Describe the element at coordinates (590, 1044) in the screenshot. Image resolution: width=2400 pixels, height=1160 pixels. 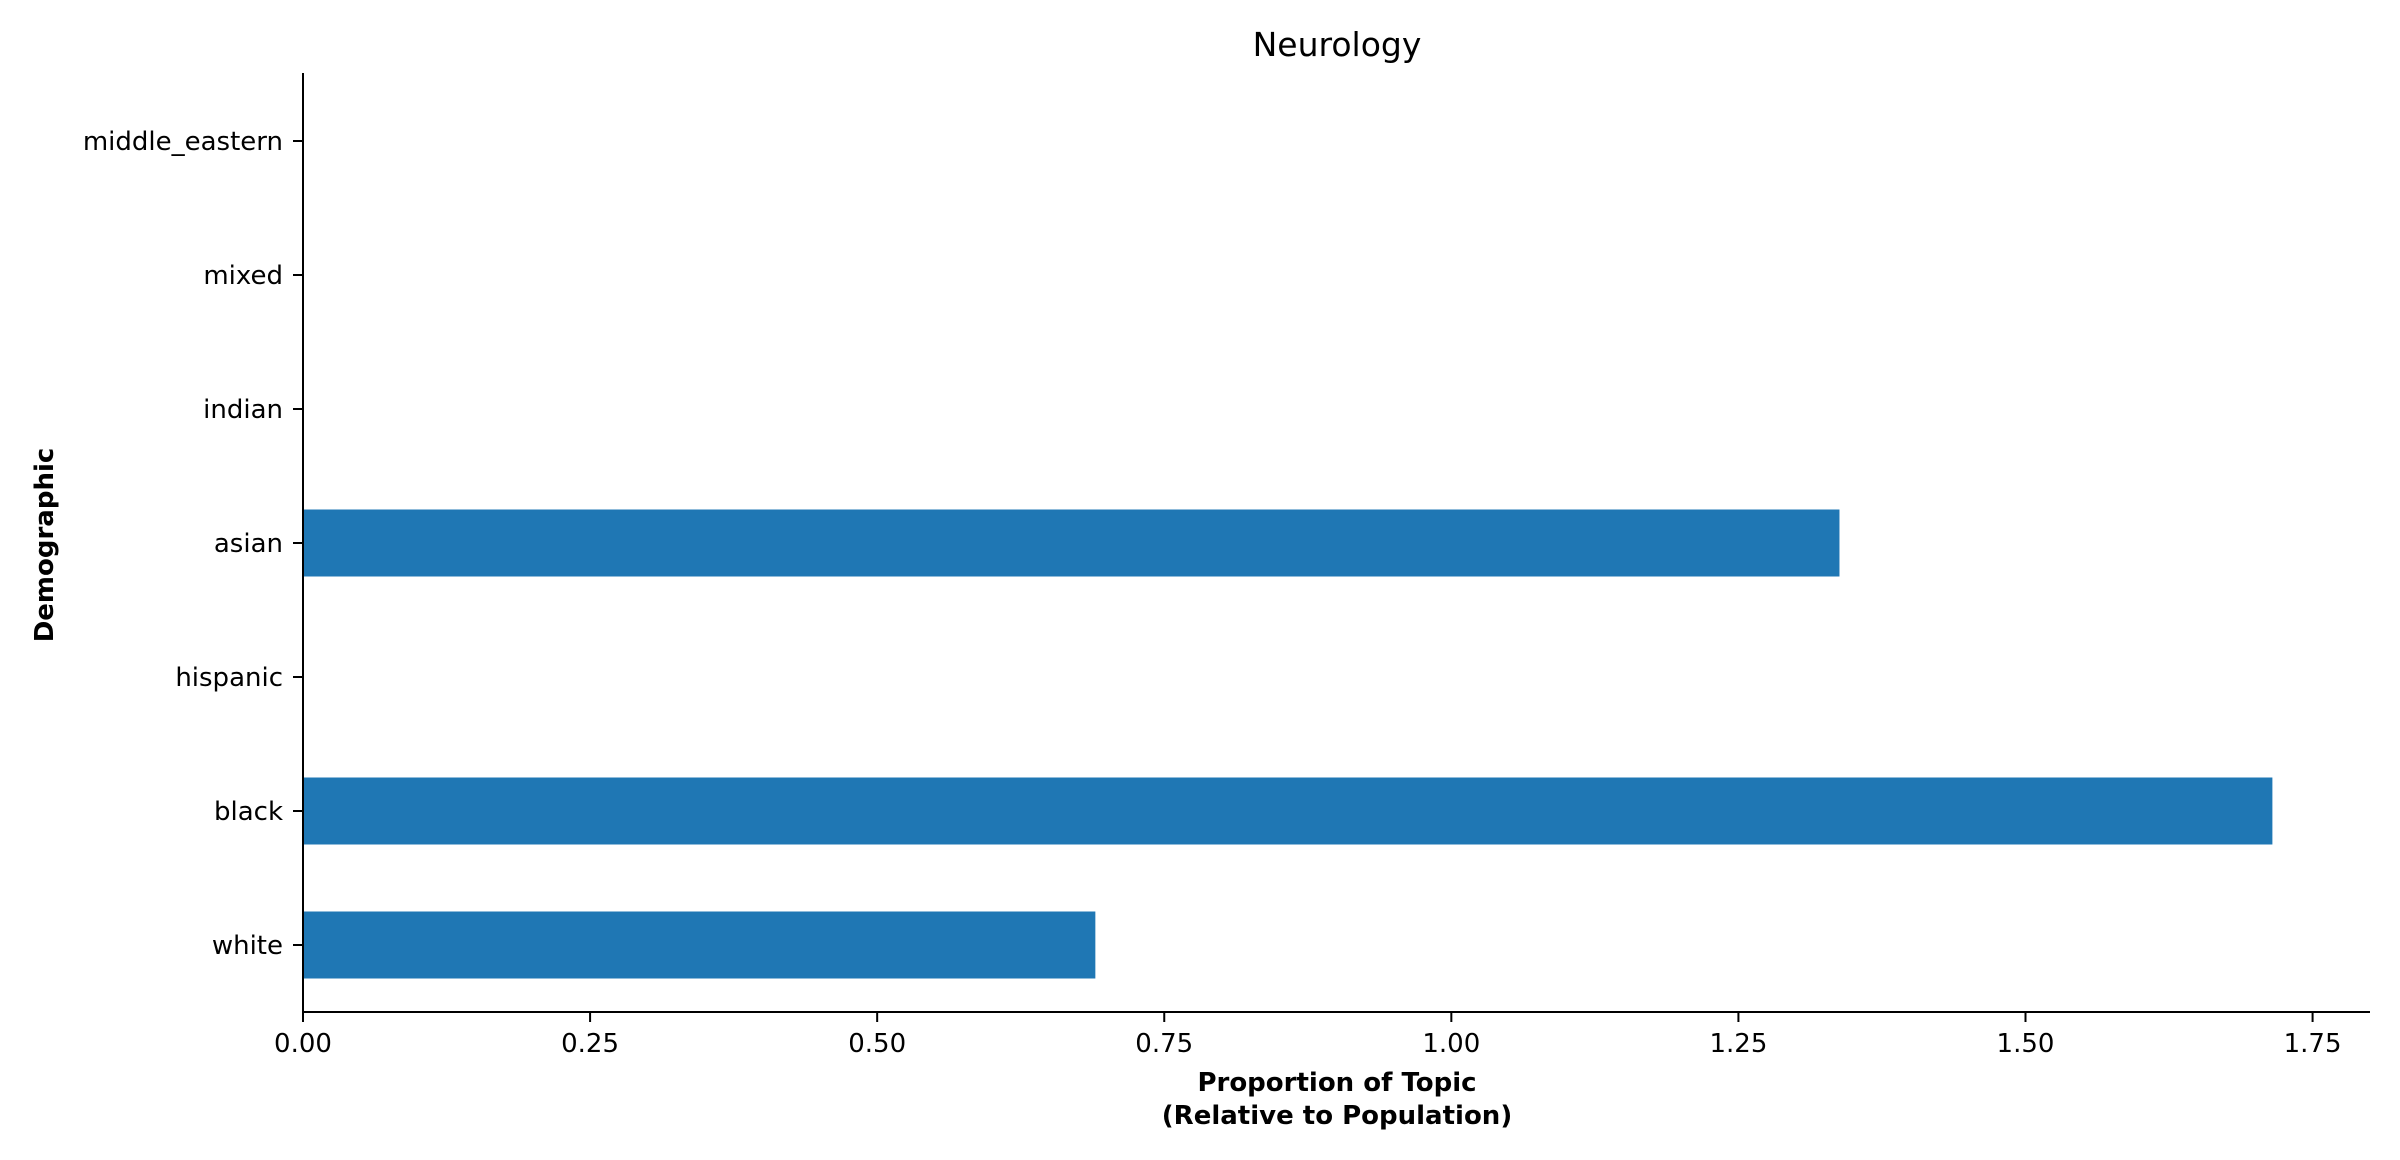
I see `x-tick-label-1: 0.25` at that location.